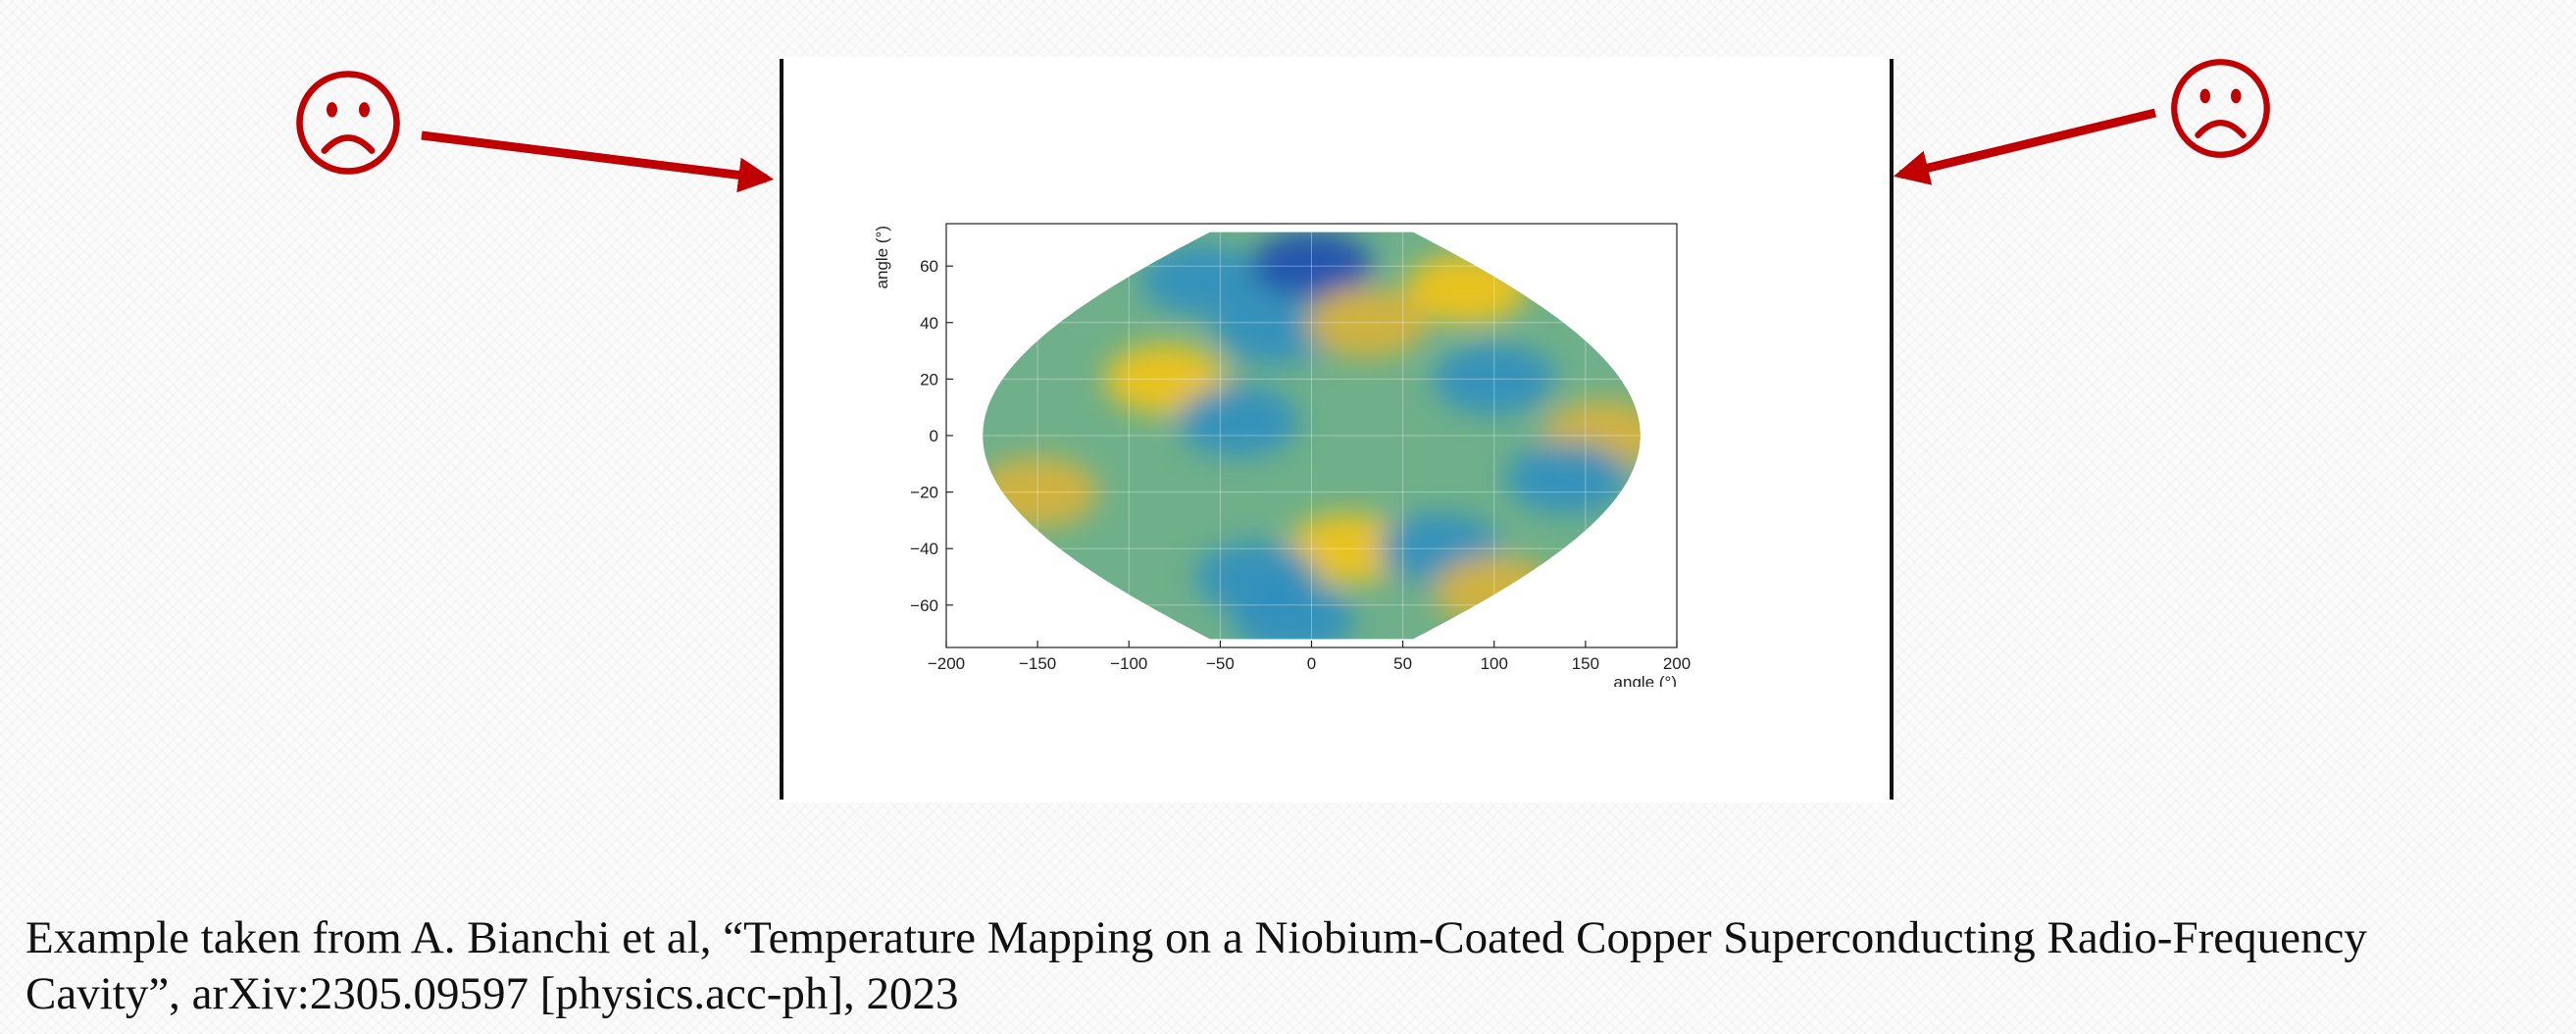 This screenshot has width=2576, height=1034. I want to click on y-tick-label: 20, so click(929, 379).